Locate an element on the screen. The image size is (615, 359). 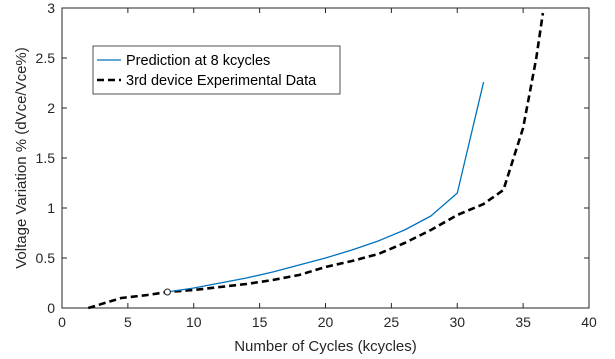
y-axis-label: Voltage Variation % (dVce/Vce%) is located at coordinates (21, 158).